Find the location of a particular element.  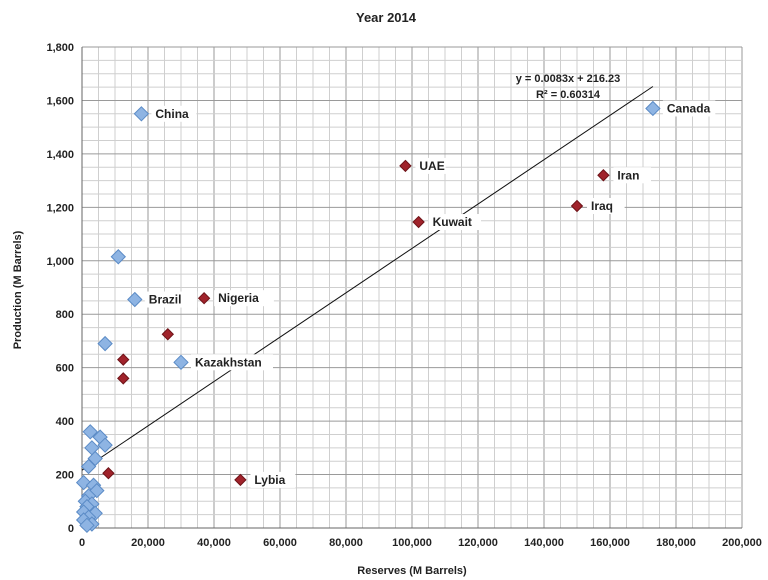

y-tick-label: 600 is located at coordinates (65, 369).